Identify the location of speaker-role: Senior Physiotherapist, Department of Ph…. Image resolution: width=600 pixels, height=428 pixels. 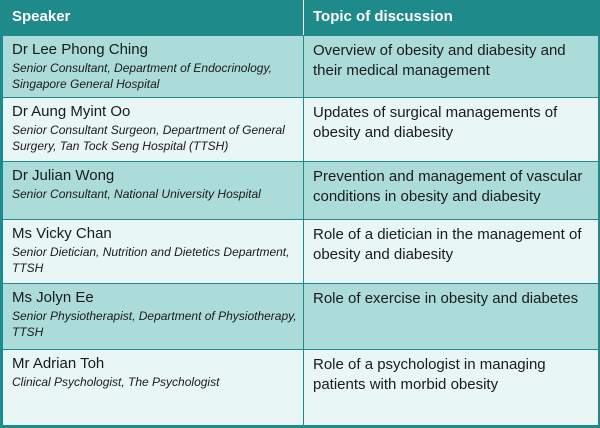
(154, 324).